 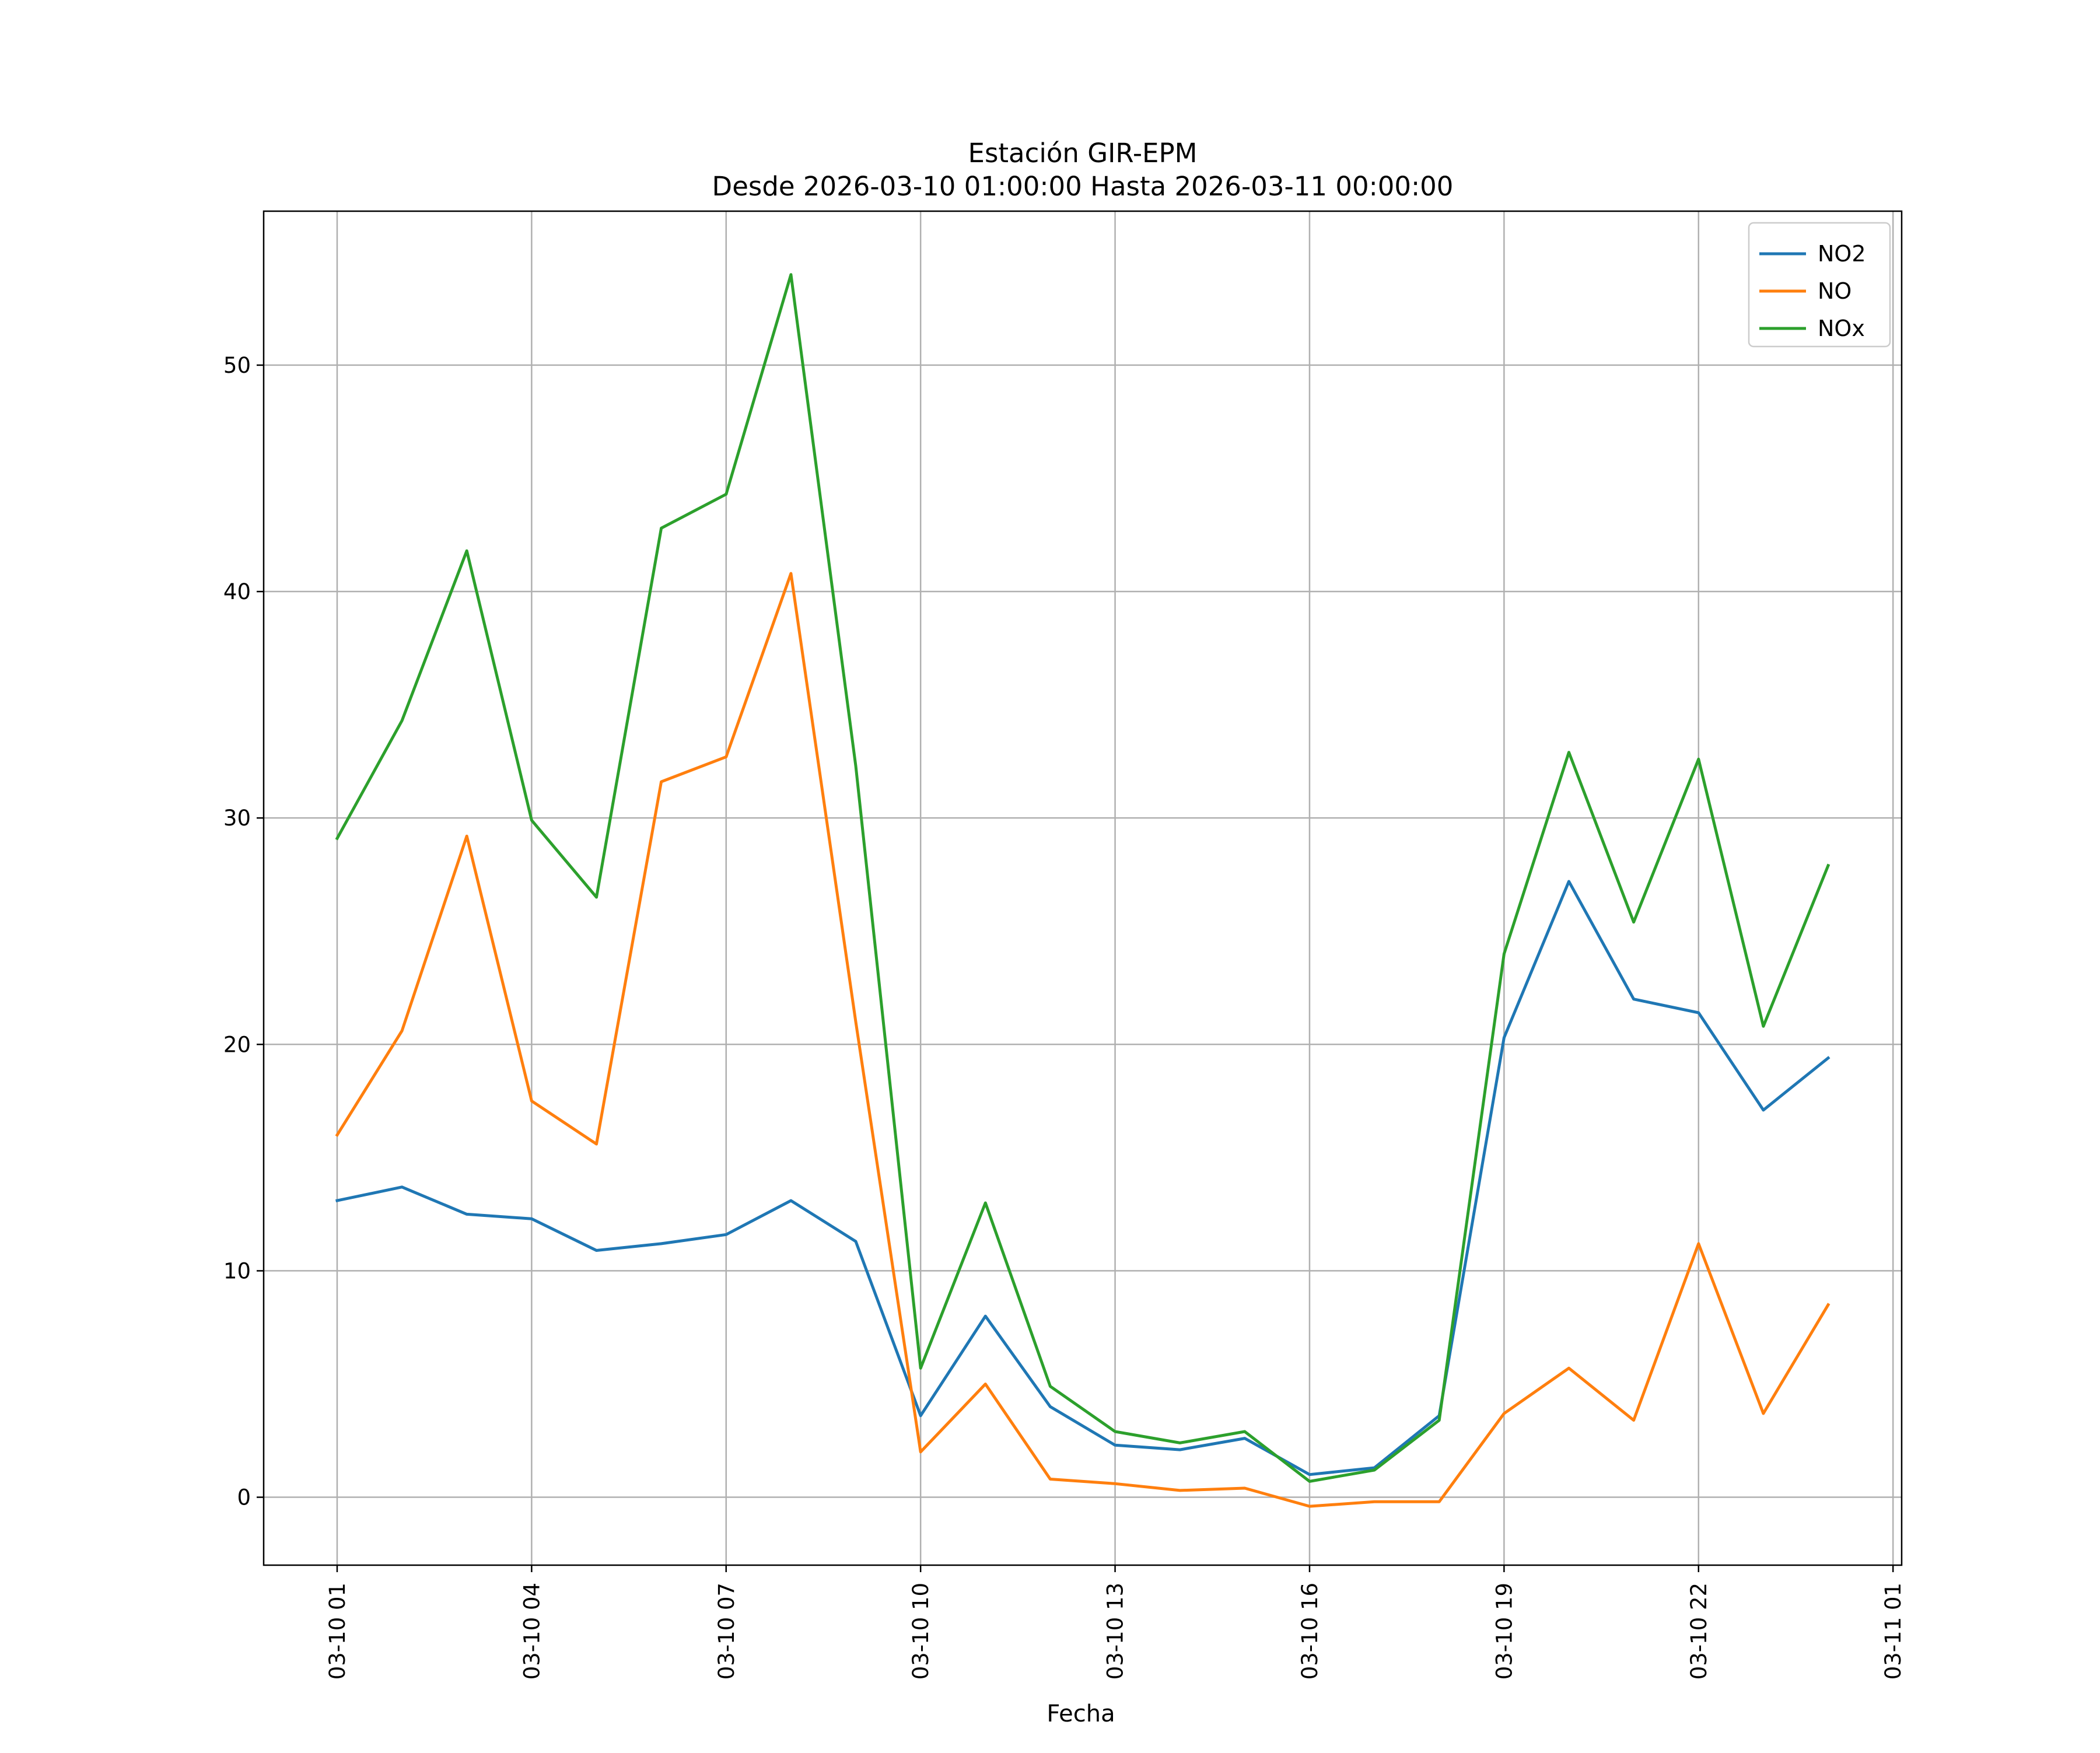 I want to click on y-tick-label: 40, so click(x=237, y=591).